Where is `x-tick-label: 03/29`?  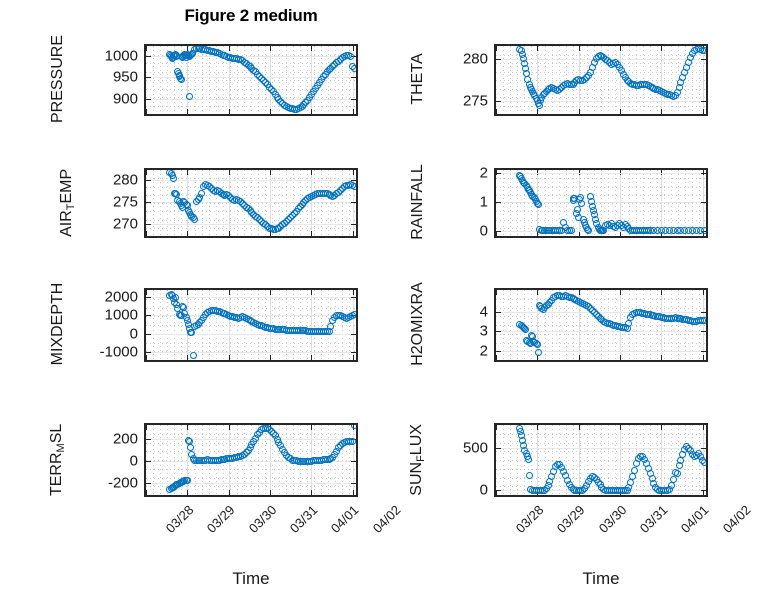
x-tick-label: 03/29 is located at coordinates (571, 519).